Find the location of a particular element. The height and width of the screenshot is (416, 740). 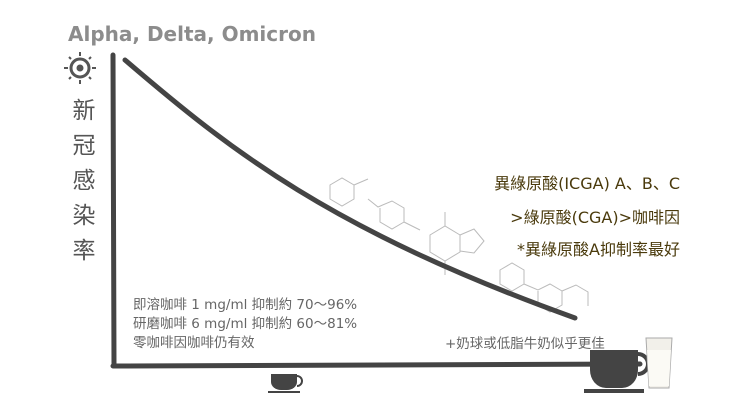

note: 零咖啡因咖啡仍有效 is located at coordinates (194, 343).